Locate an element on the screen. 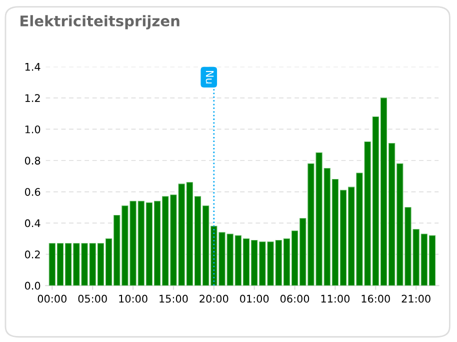  y-tick-label: 0.4 is located at coordinates (32, 223).